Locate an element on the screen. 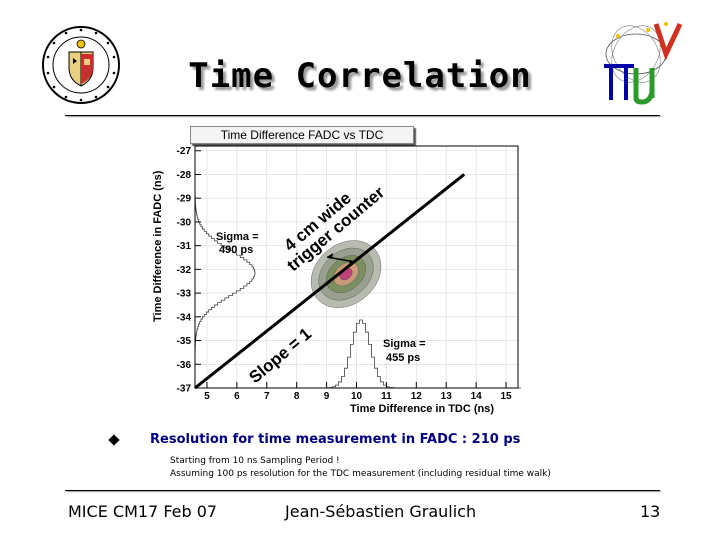  y-tick-label: -31 is located at coordinates (184, 246).